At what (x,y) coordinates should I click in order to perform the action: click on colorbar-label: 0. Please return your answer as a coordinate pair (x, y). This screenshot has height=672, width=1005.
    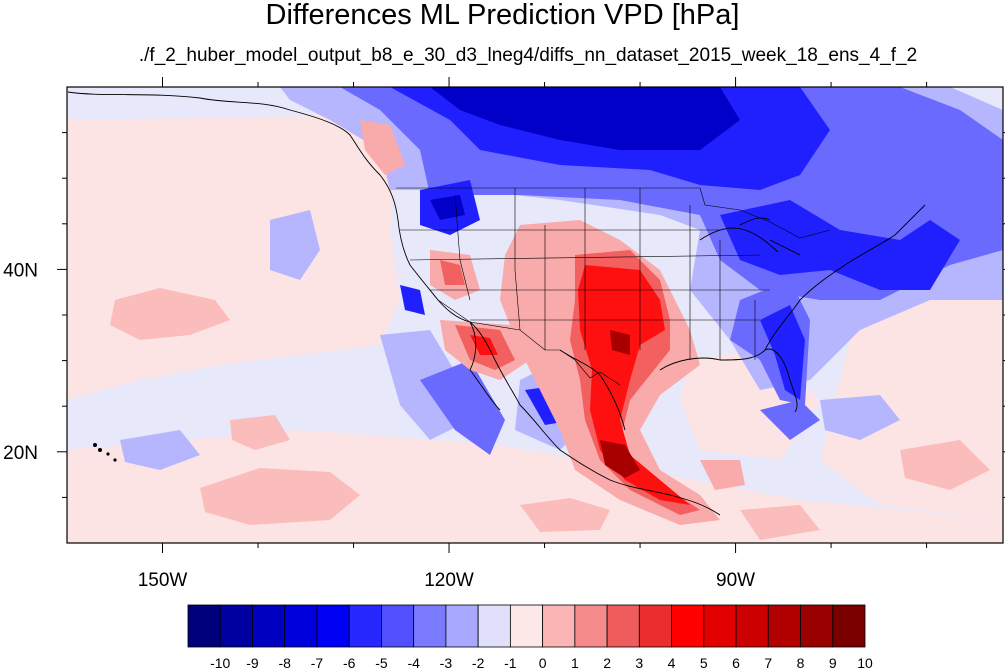
    Looking at the image, I should click on (543, 663).